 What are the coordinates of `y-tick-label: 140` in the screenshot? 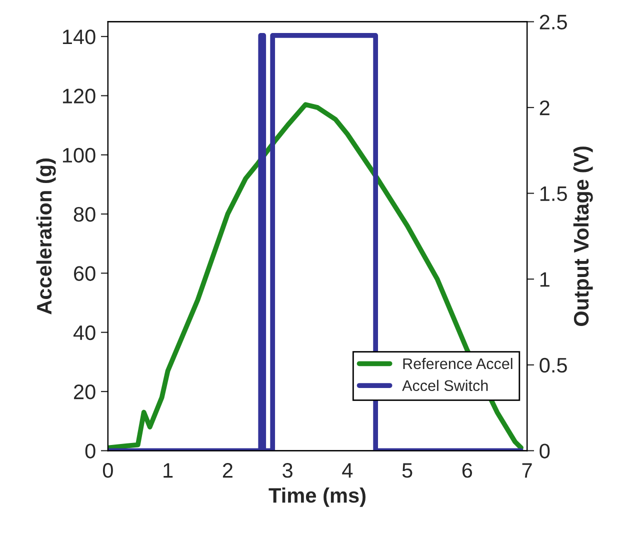 It's located at (79, 37).